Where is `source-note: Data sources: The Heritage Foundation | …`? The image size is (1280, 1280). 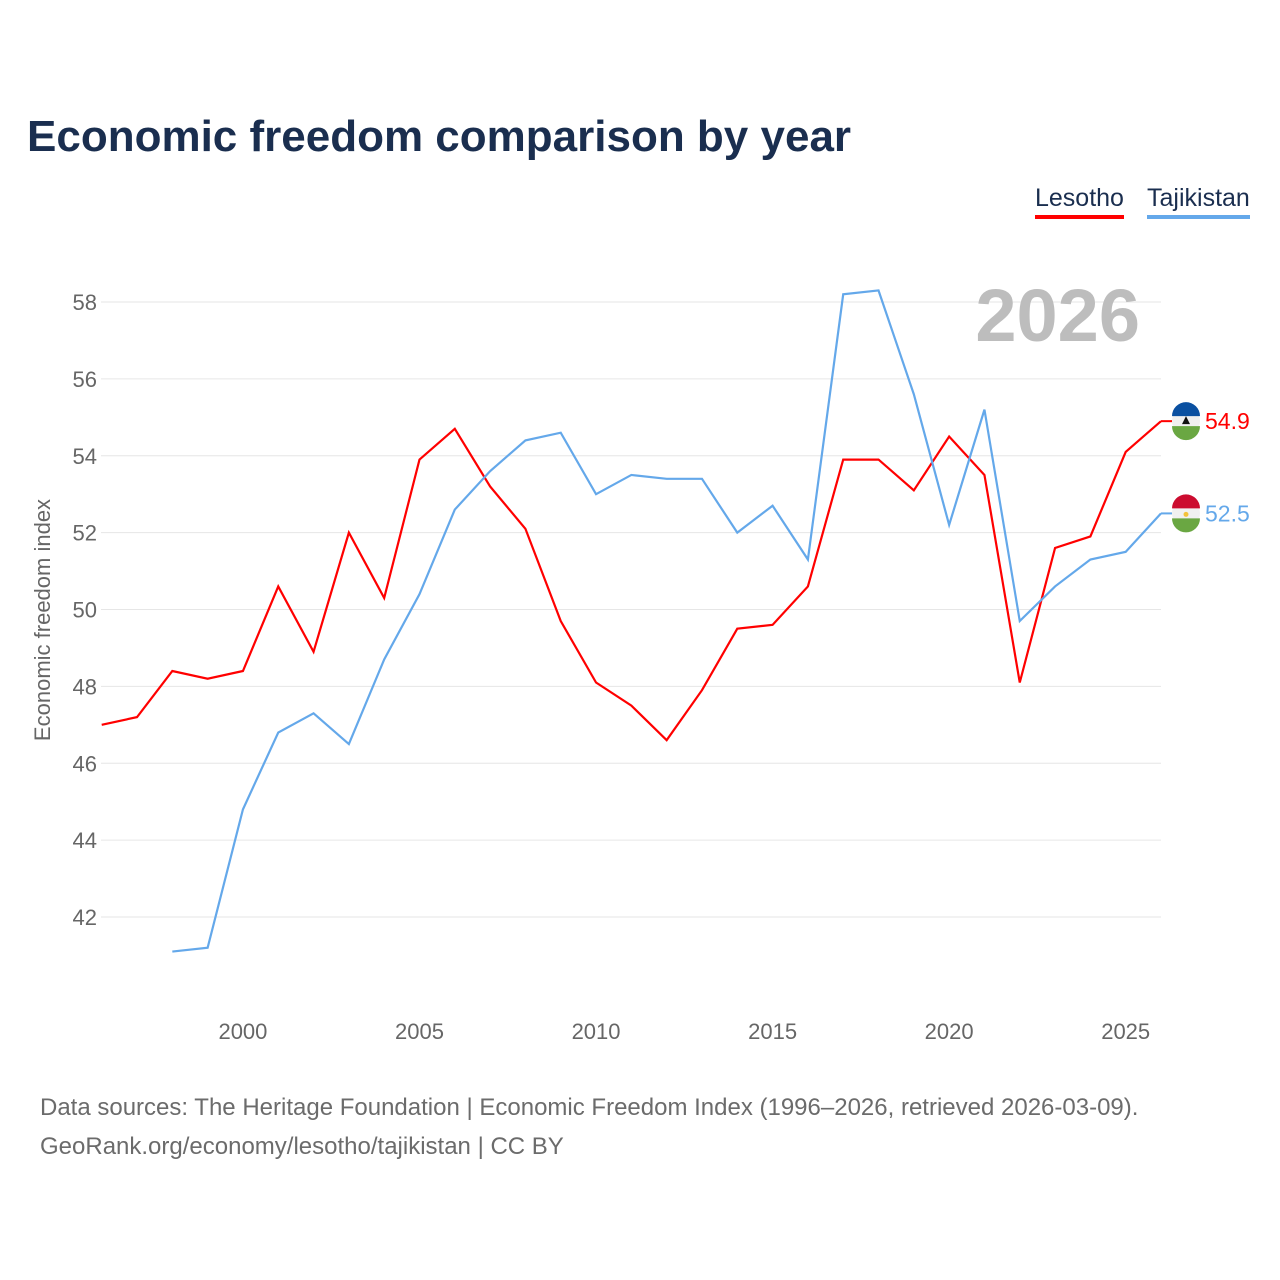 source-note: Data sources: The Heritage Foundation | … is located at coordinates (589, 1127).